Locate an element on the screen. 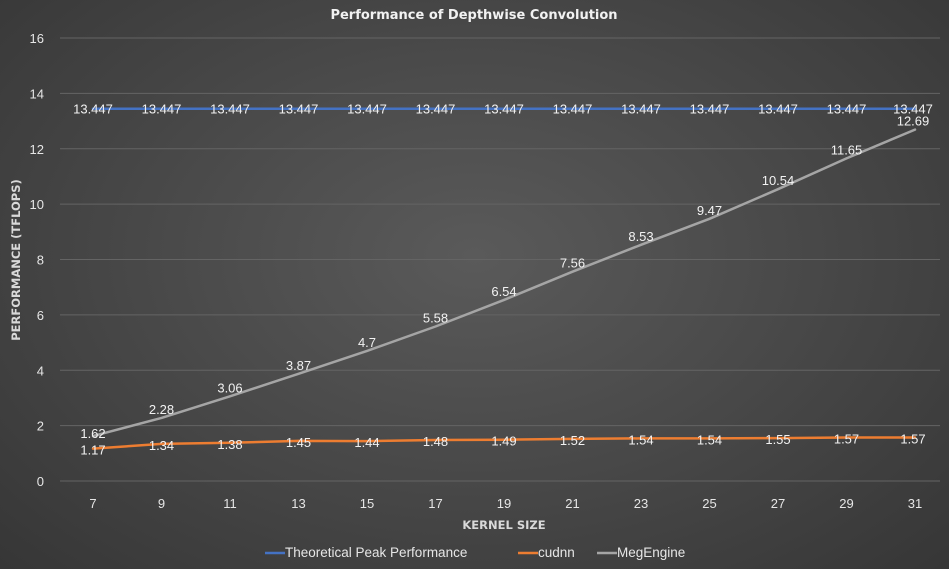 The image size is (949, 569). x-axis-ticks: 7 9 11 13 15 17 19 21 23 25 27 29 31 is located at coordinates (505, 503).